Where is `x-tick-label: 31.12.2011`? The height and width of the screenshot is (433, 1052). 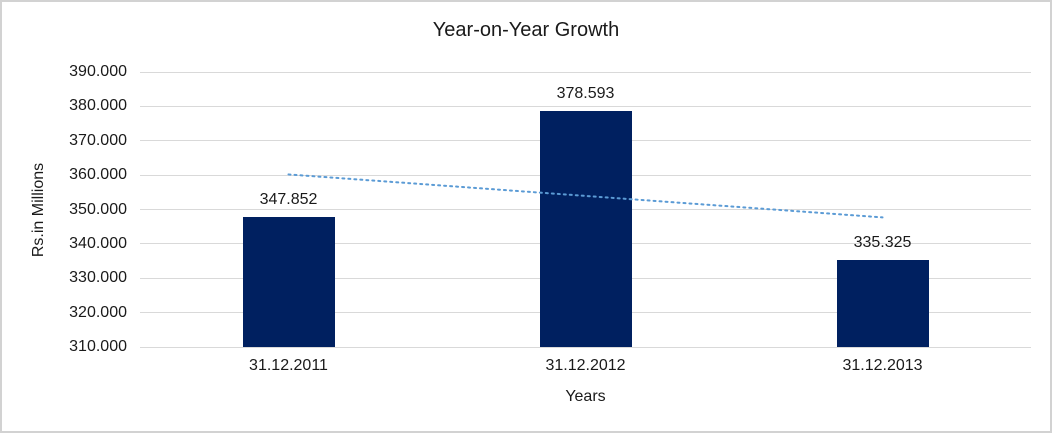
x-tick-label: 31.12.2011 is located at coordinates (288, 365).